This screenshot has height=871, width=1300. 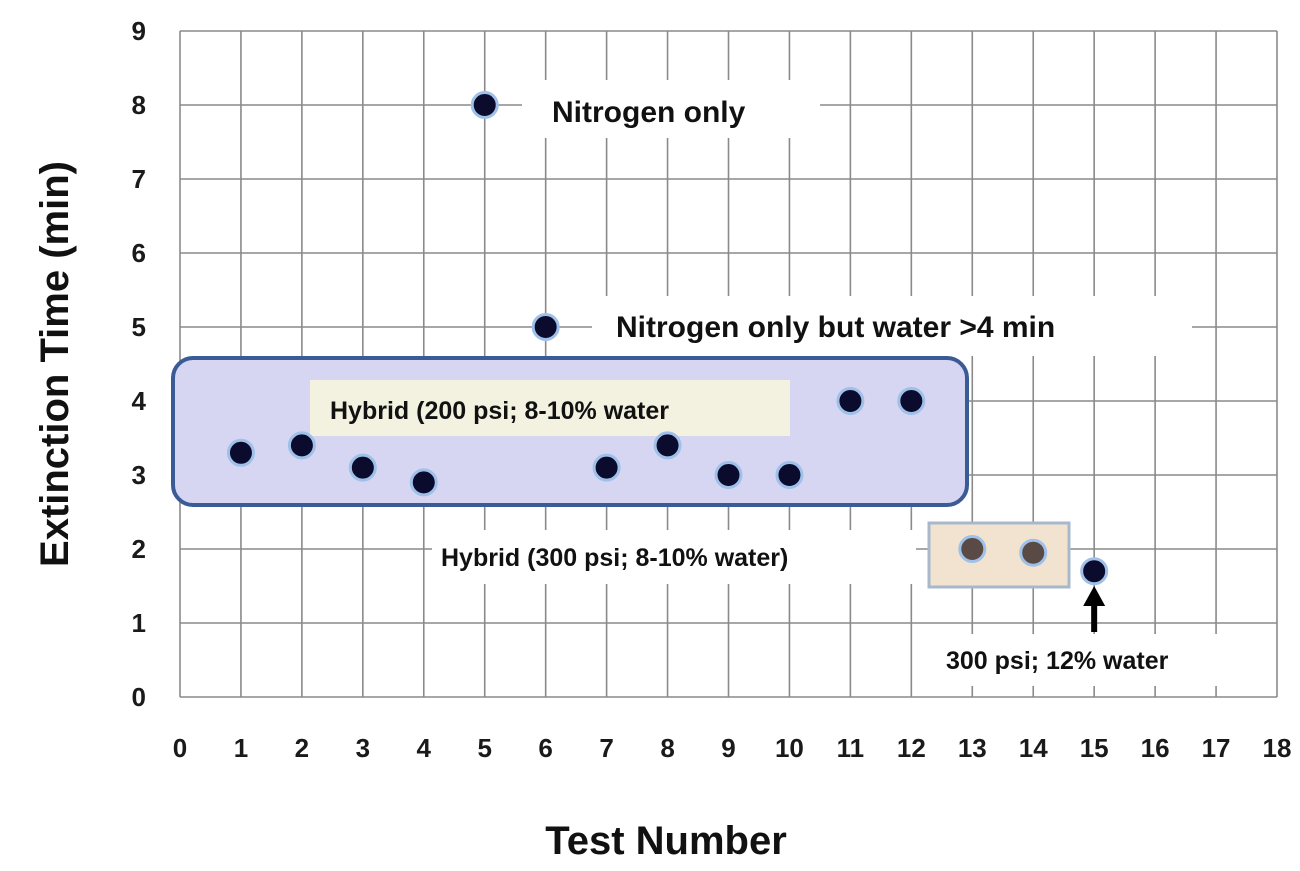 What do you see at coordinates (1094, 596) in the screenshot?
I see `arrow-head` at bounding box center [1094, 596].